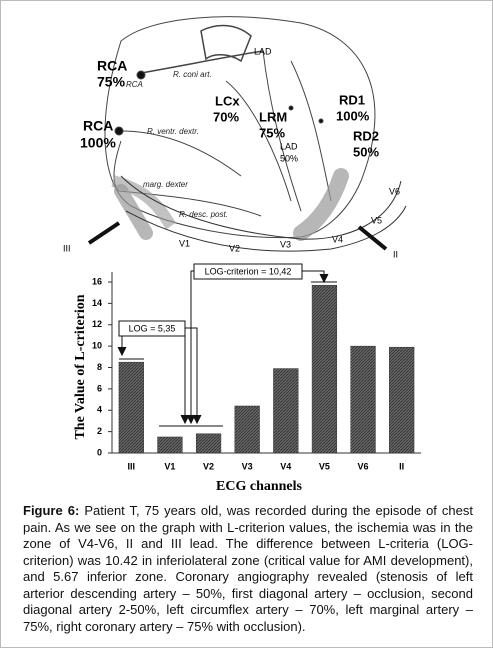  I want to click on y-tick-label: 6, so click(99, 388).